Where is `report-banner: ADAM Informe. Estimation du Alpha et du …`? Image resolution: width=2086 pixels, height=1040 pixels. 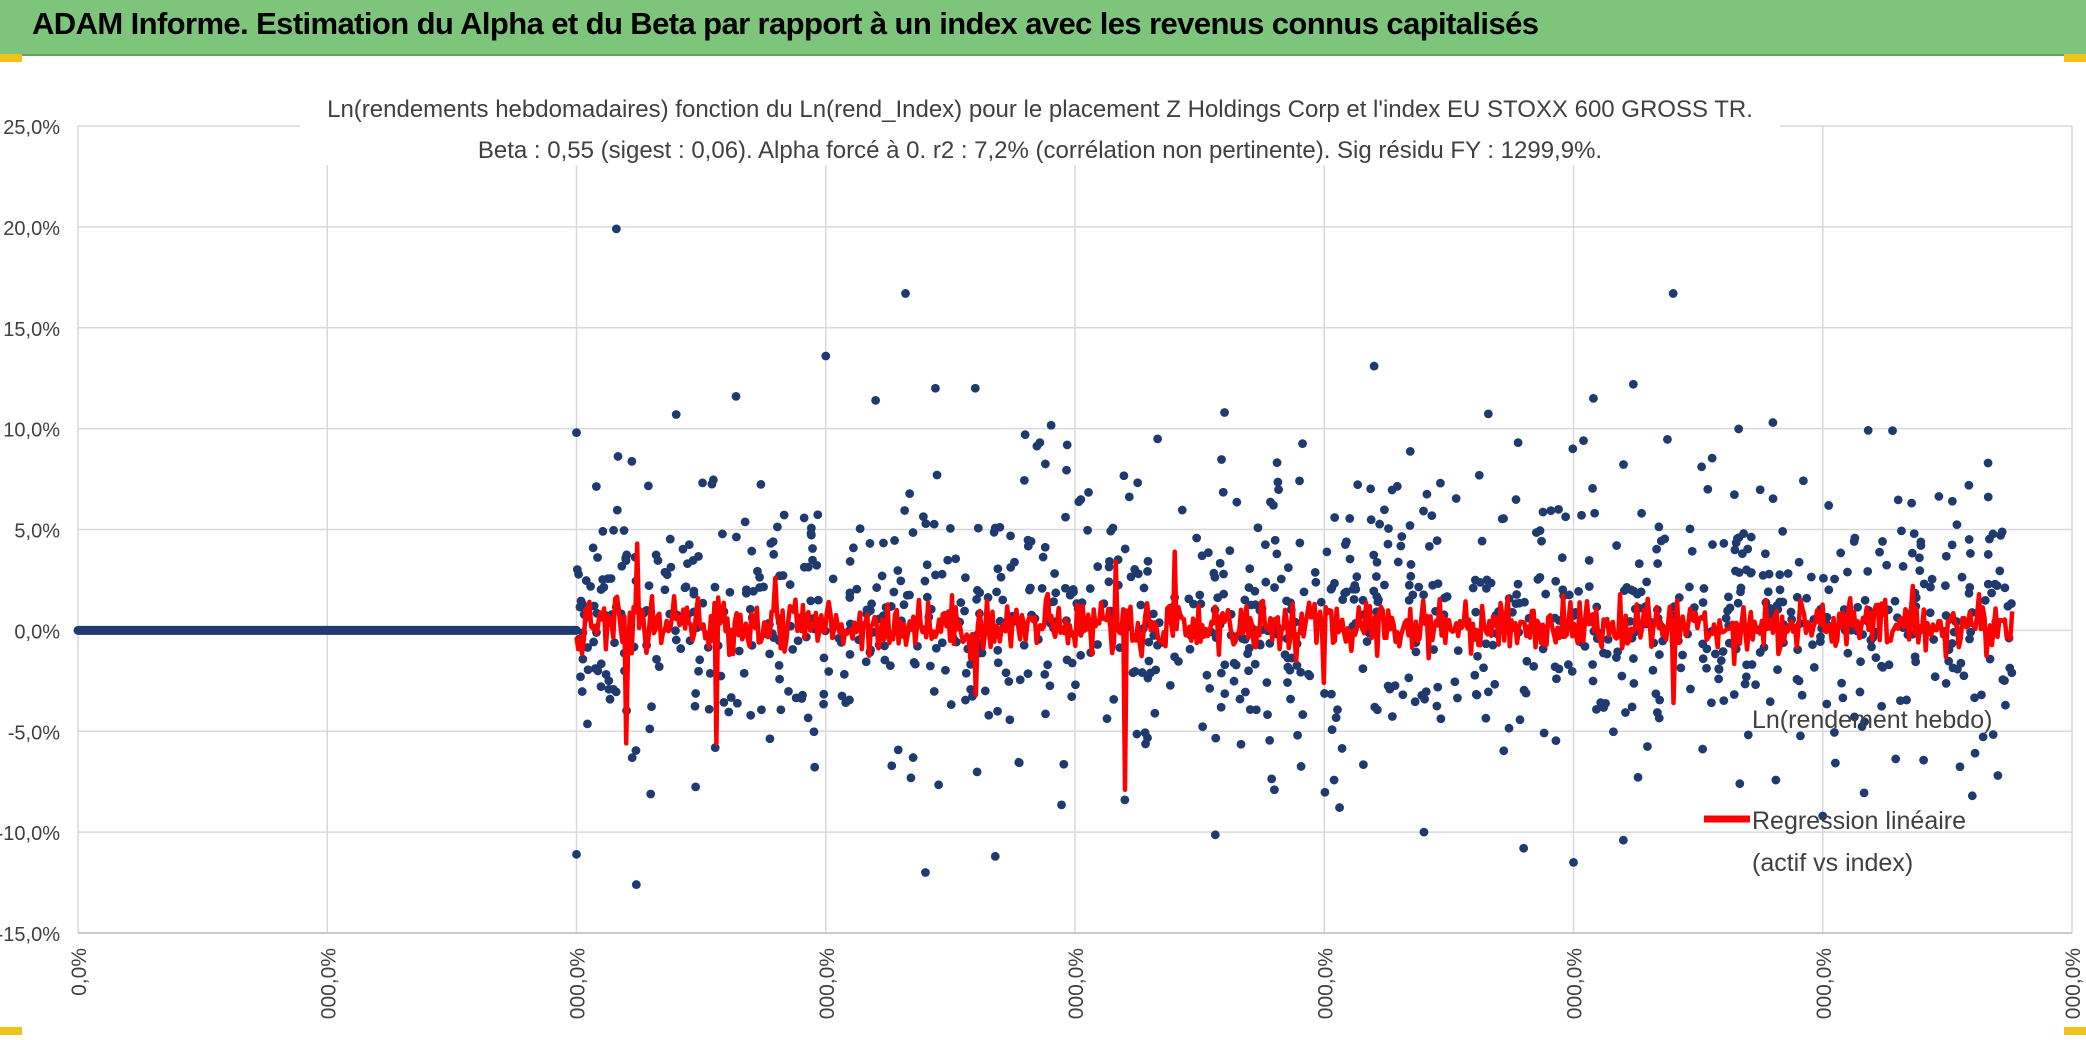 report-banner: ADAM Informe. Estimation du Alpha et du … is located at coordinates (1043, 28).